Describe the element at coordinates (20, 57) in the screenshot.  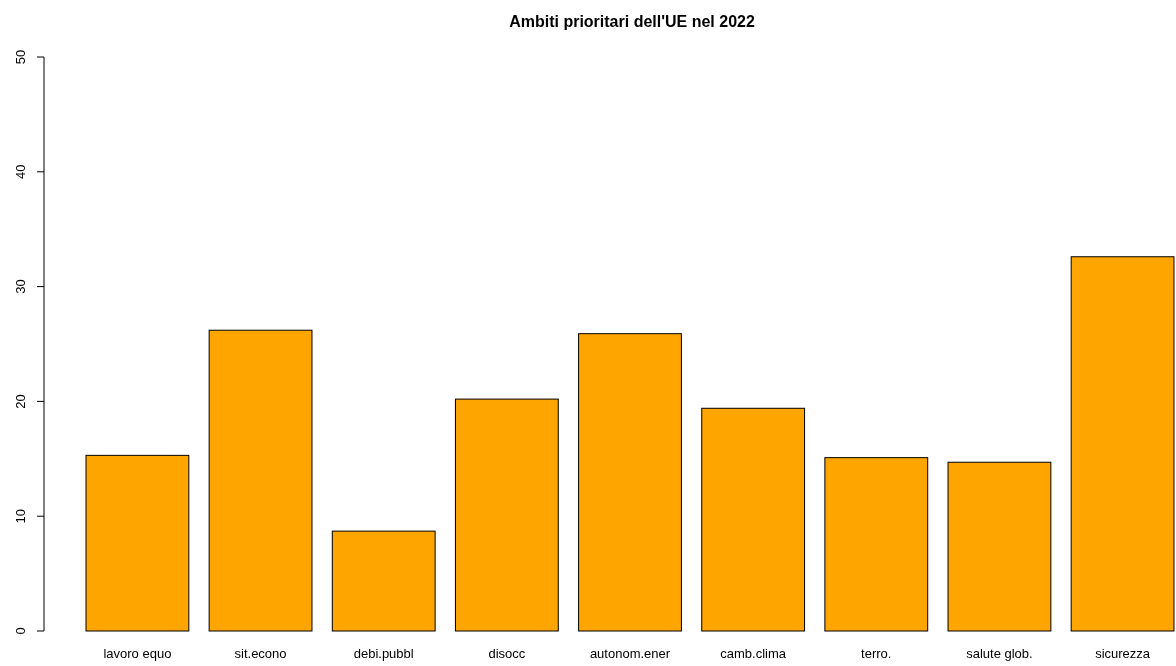
I see `y-tick-label: 50` at that location.